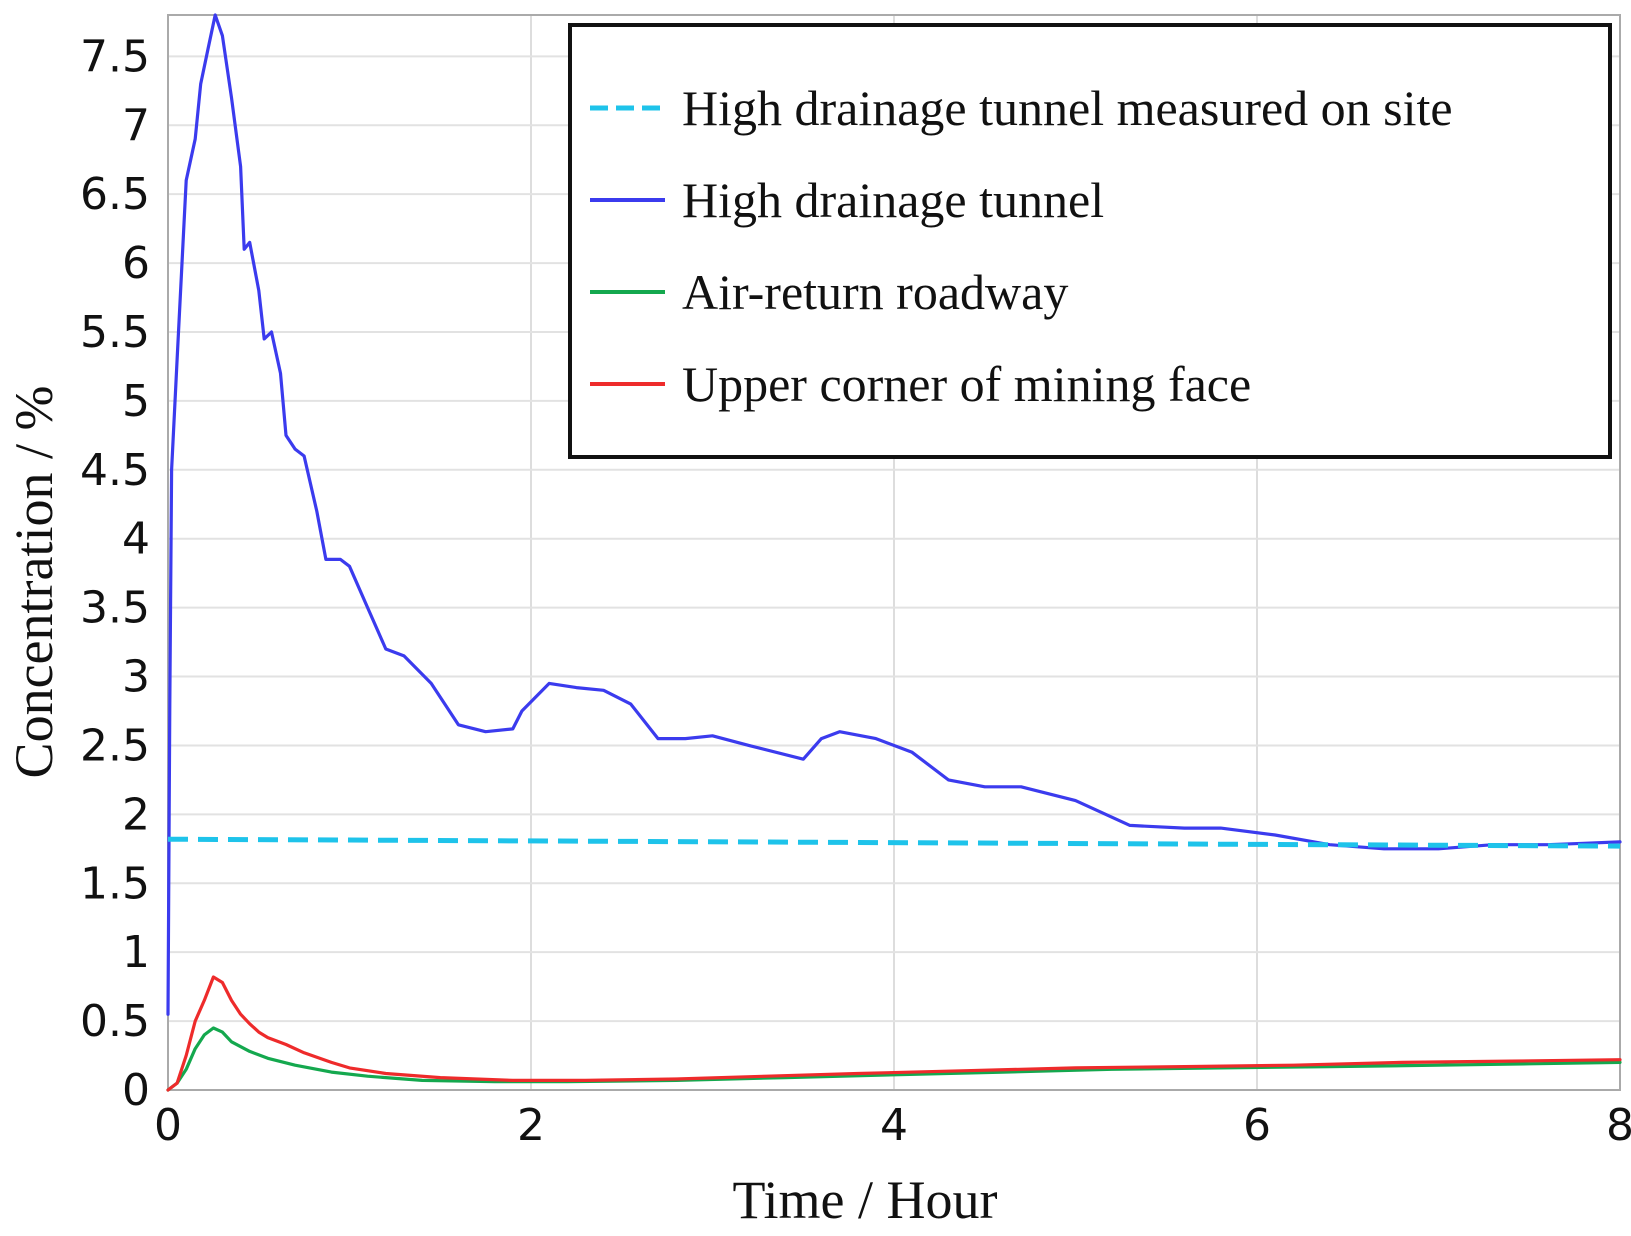 The image size is (1631, 1236). Describe the element at coordinates (115, 573) in the screenshot. I see `y-axis-ticks: 0 0.5 1 1.5 2 2.5 3 3.5 4 4.5 5 5.5 6 6.5 7 7.5` at that location.